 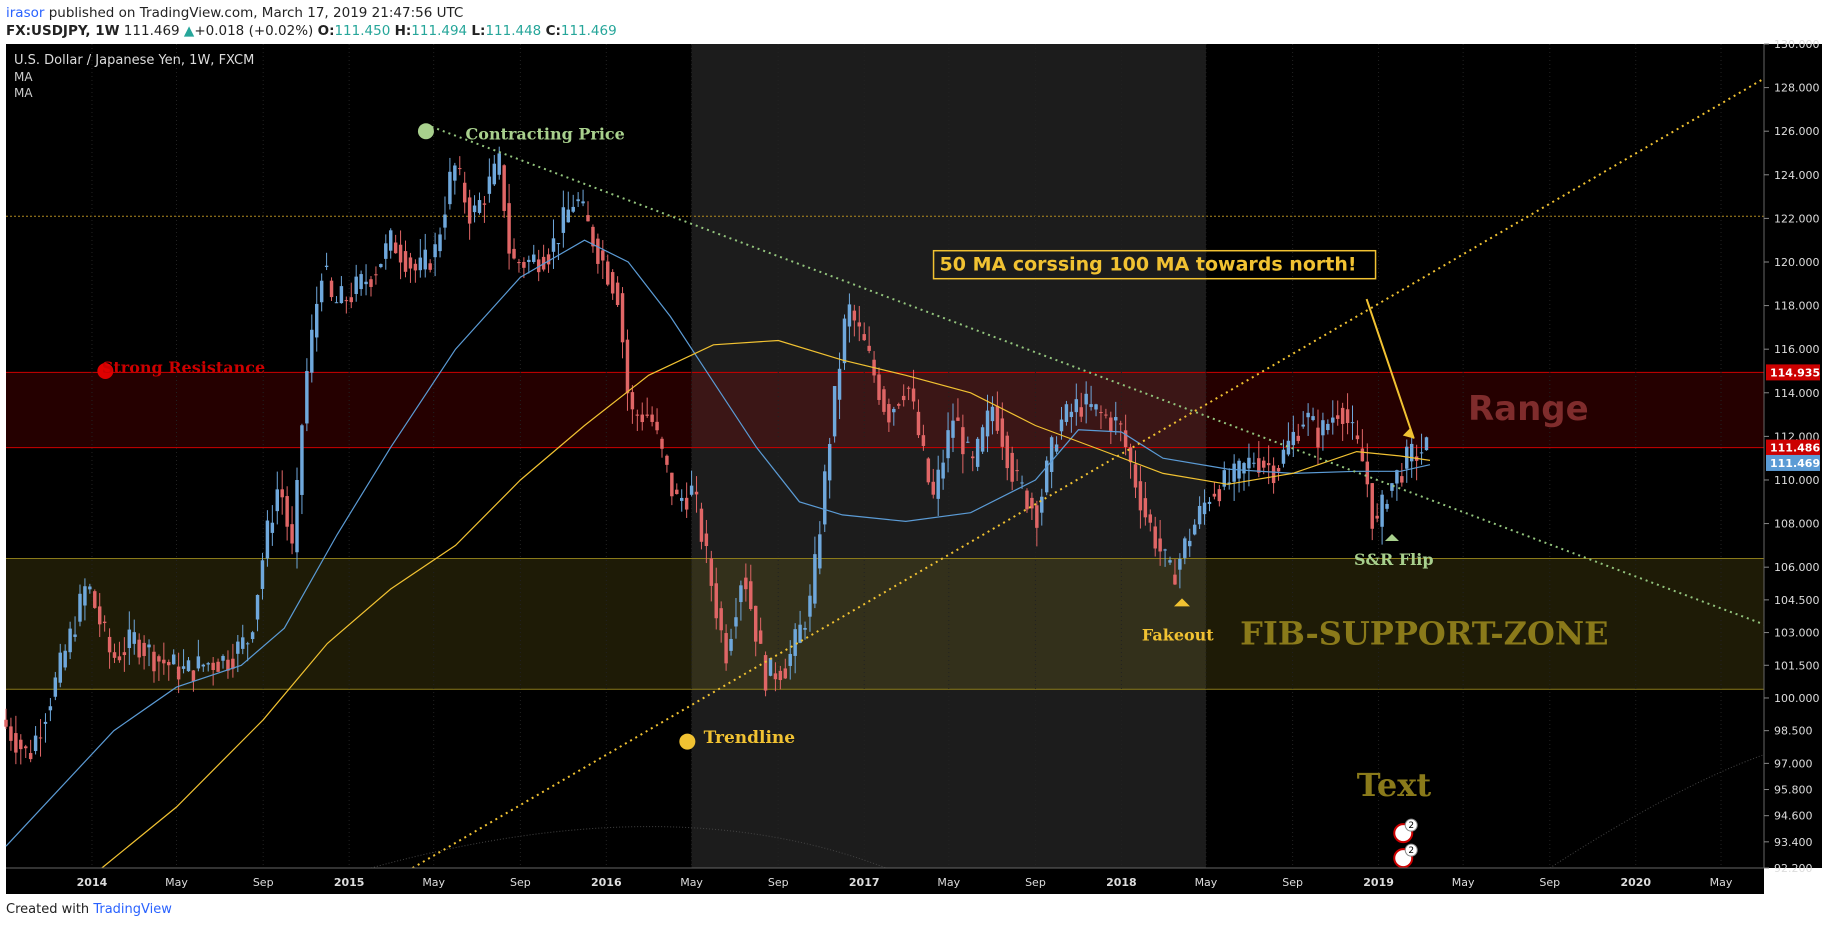 What do you see at coordinates (132, 909) in the screenshot?
I see `tradingview-link: TradingView` at bounding box center [132, 909].